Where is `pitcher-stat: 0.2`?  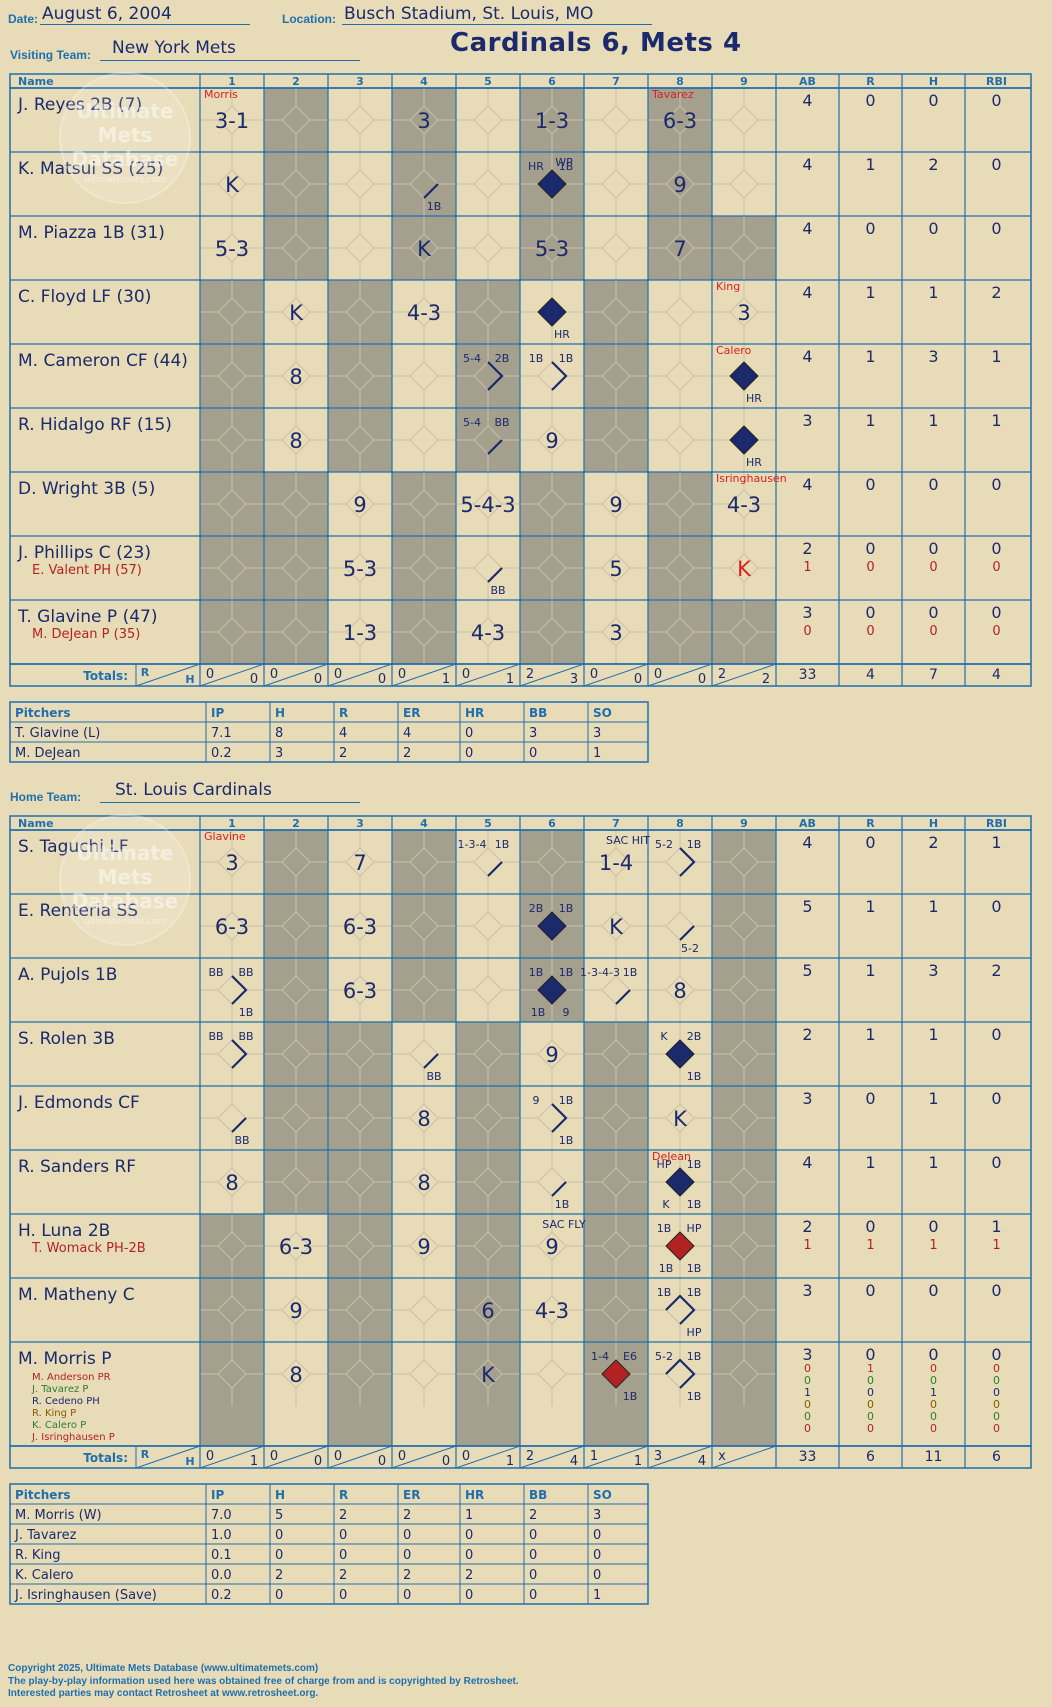
pitcher-stat: 0.2 is located at coordinates (221, 753).